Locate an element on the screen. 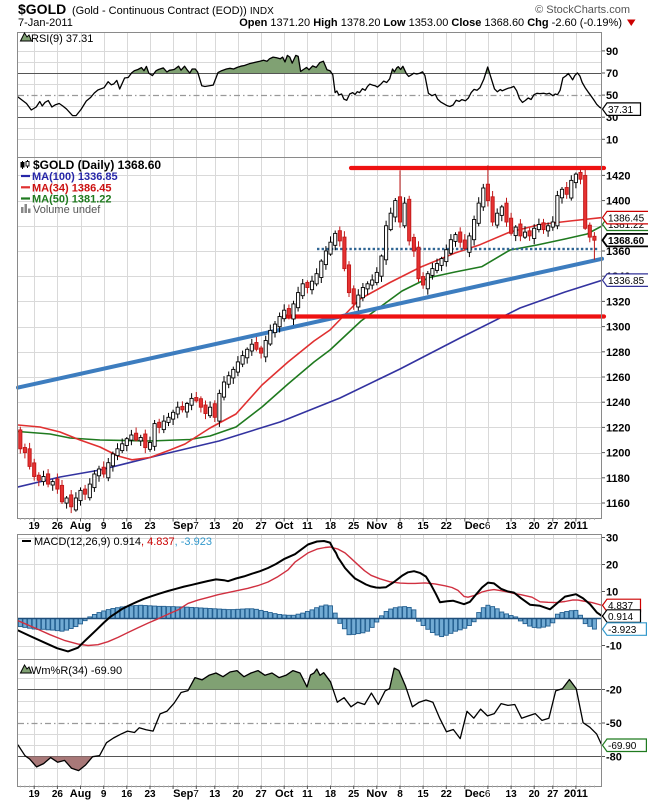  svg-text: MA(100) 1336.85 is located at coordinates (75, 177).